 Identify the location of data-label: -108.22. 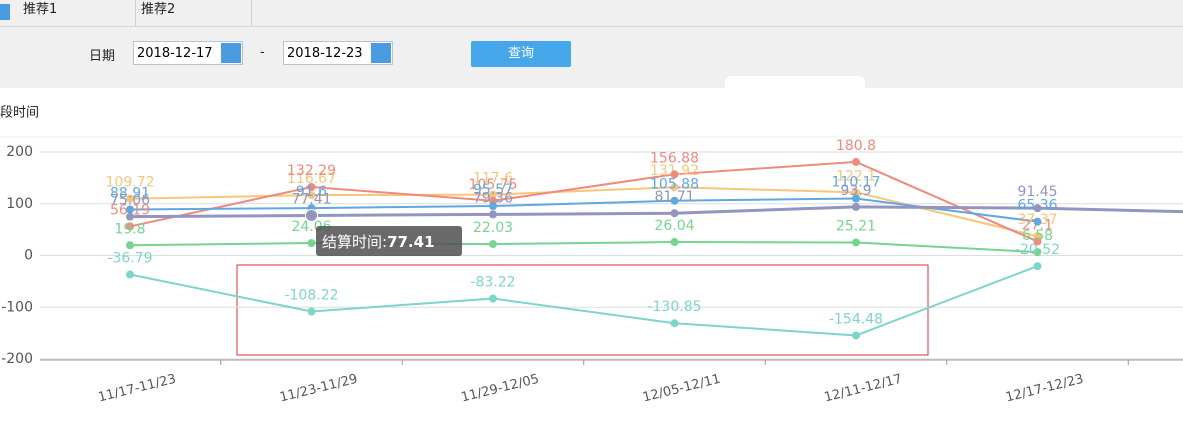
(311, 296).